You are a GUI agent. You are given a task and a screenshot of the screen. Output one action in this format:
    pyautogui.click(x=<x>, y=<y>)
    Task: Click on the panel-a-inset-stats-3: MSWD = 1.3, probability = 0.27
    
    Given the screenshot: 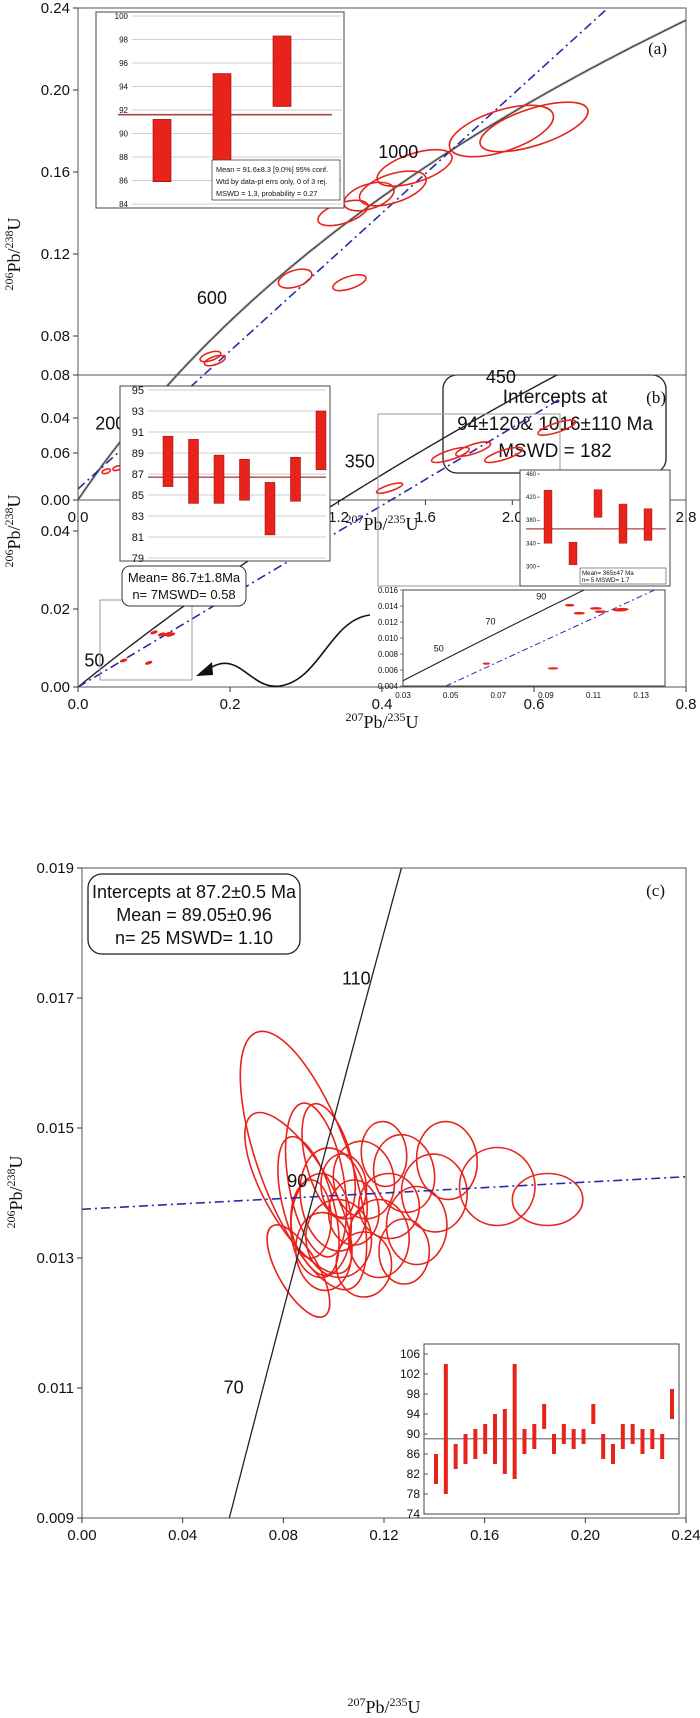 What is the action you would take?
    pyautogui.click(x=266, y=193)
    